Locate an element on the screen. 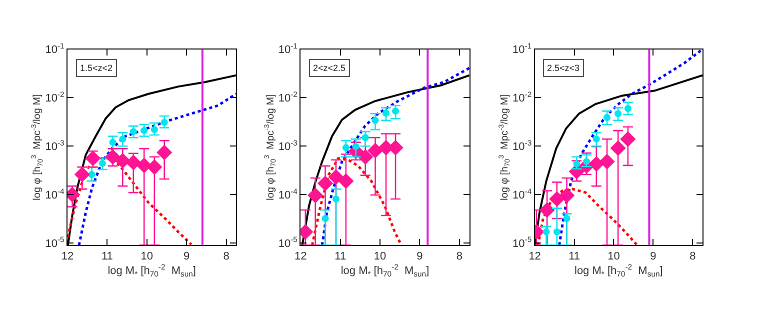  annotation: 1.5<z<2 is located at coordinates (96, 68).